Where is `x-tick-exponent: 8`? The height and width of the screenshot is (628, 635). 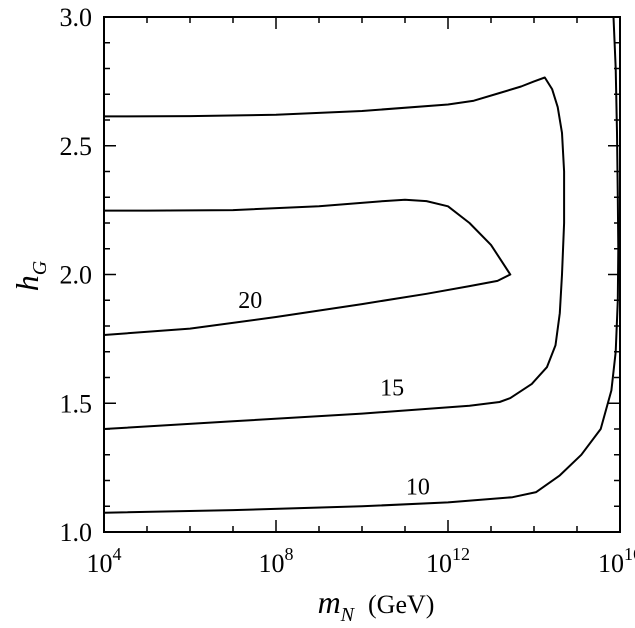
x-tick-exponent: 8 is located at coordinates (289, 554).